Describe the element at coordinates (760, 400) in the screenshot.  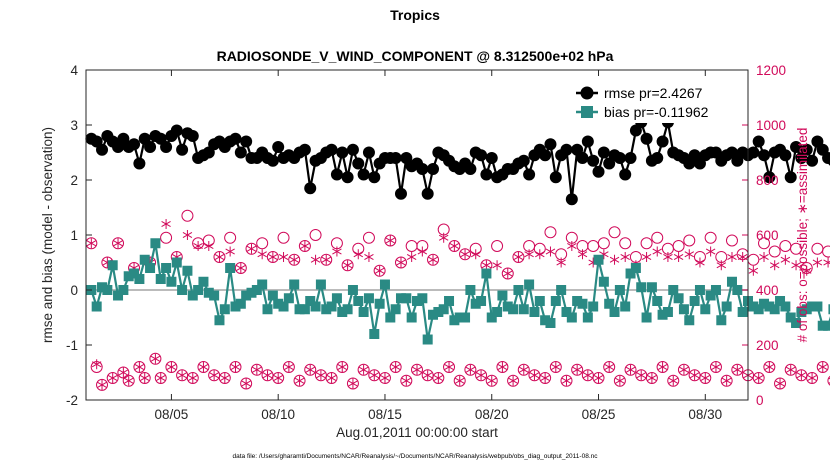
I see `y-right-tick-label: 0` at that location.